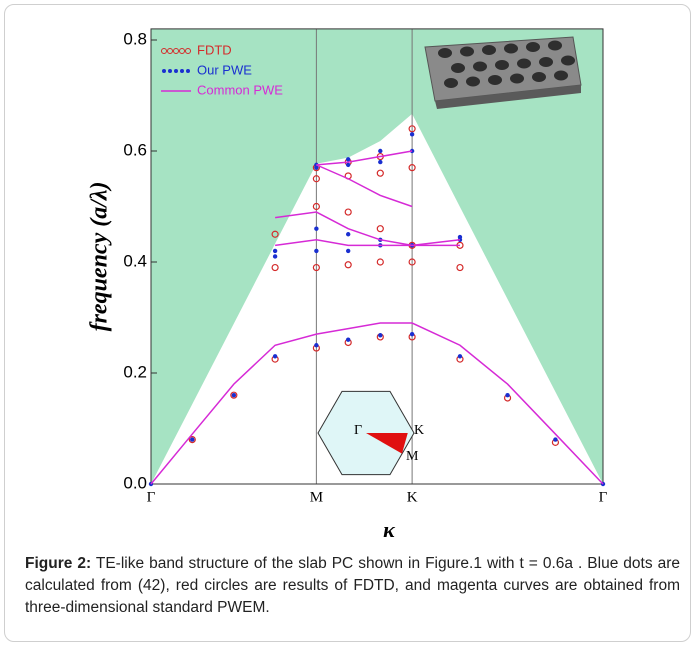  What do you see at coordinates (387, 443) in the screenshot?
I see `irreducible-zone` at bounding box center [387, 443].